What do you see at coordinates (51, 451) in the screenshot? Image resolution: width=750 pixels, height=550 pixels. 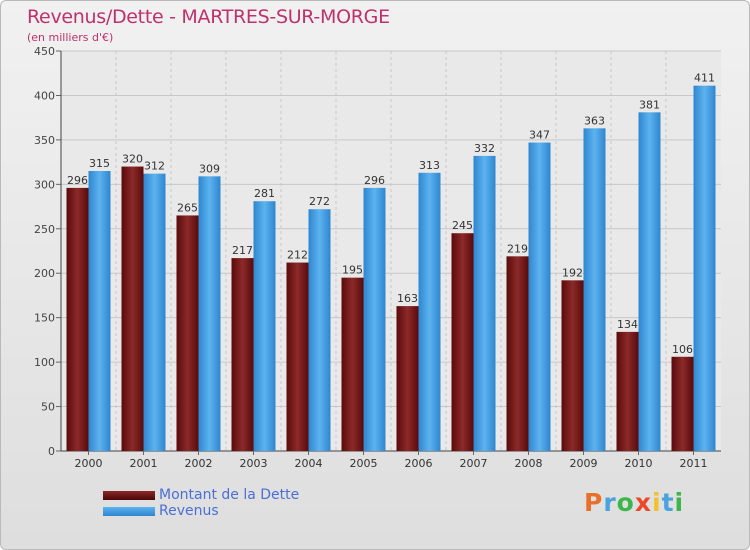 I see `y-tick-label: 0` at bounding box center [51, 451].